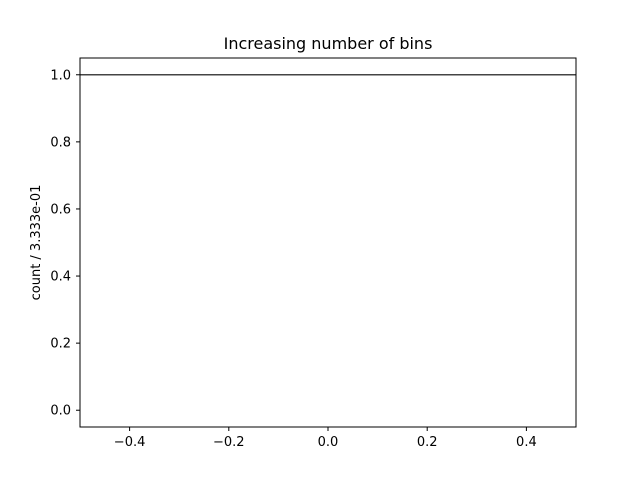  What do you see at coordinates (60, 75) in the screenshot?
I see `y-tick-label: 1.0` at bounding box center [60, 75].